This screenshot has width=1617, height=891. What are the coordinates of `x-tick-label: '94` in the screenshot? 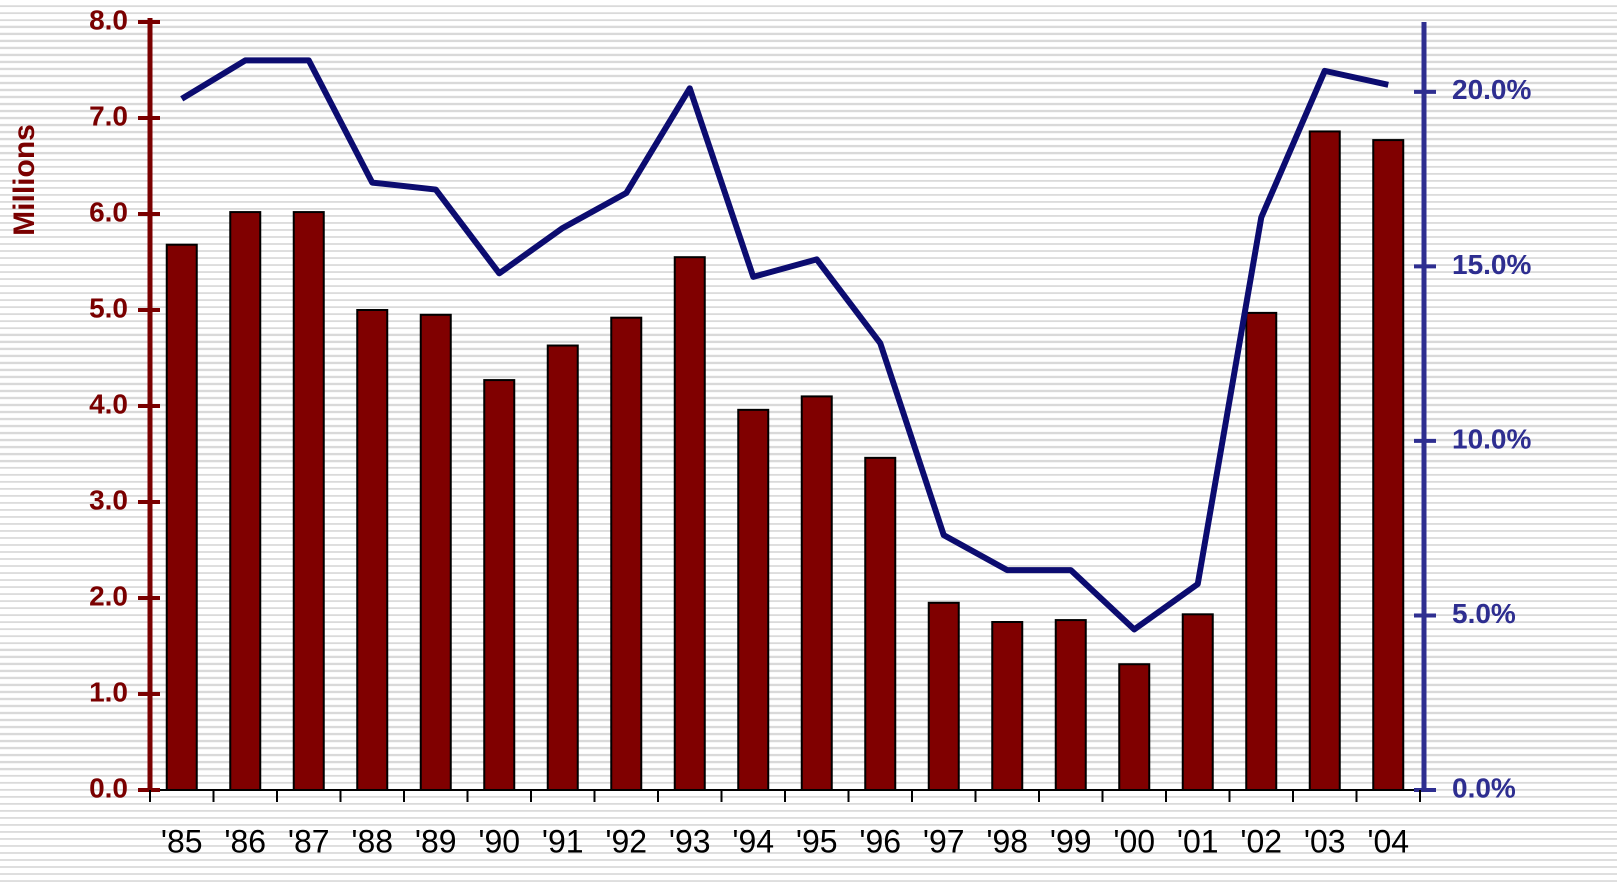 It's located at (753, 841).